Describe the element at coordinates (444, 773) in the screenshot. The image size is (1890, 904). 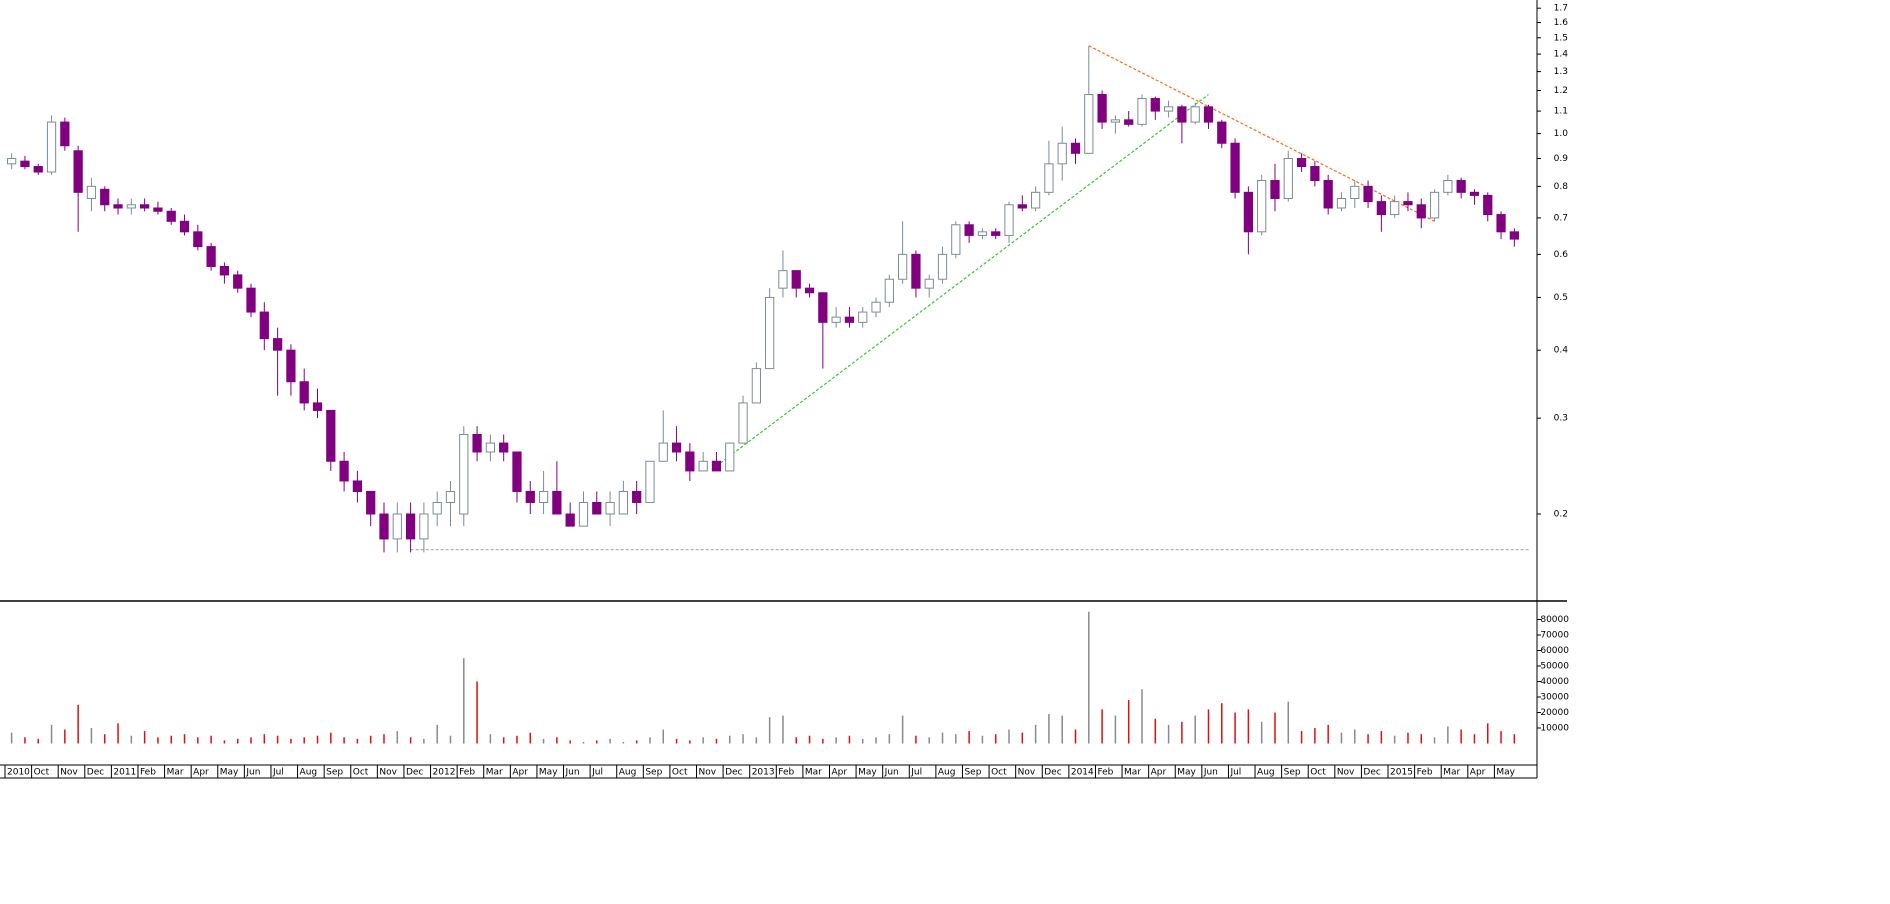
I see `x-tick-label: 2012` at that location.